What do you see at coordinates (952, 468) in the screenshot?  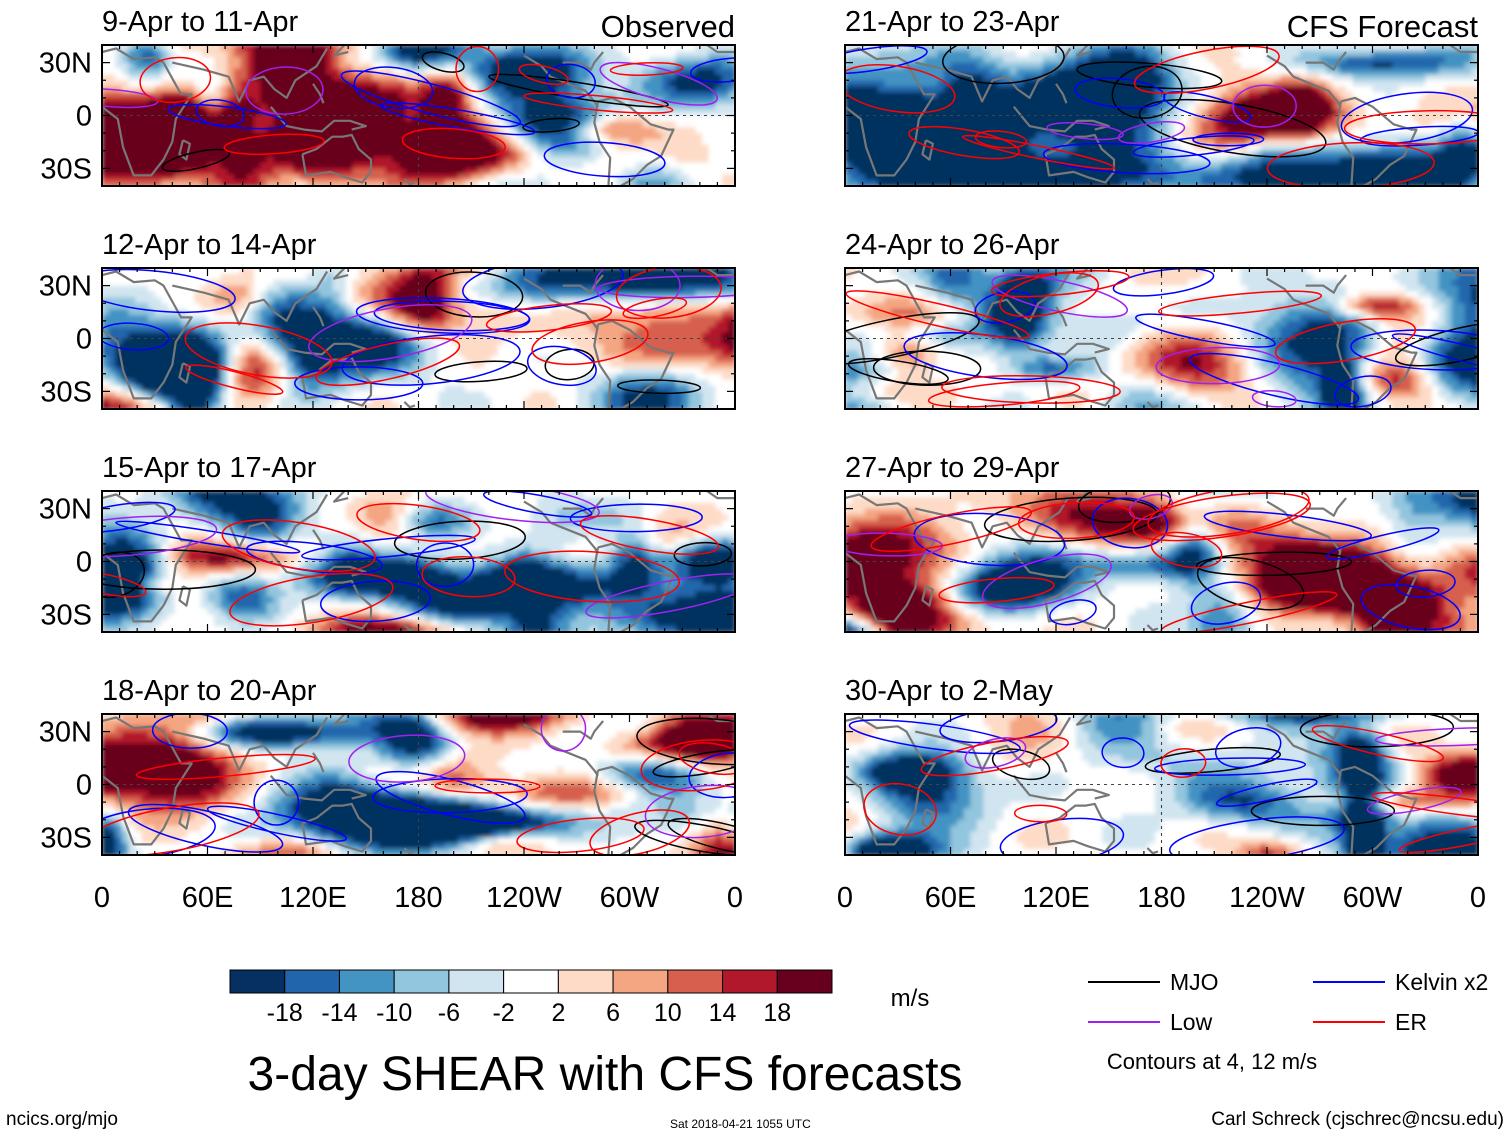 I see `panel-date-label: 27-Apr to 29-Apr` at bounding box center [952, 468].